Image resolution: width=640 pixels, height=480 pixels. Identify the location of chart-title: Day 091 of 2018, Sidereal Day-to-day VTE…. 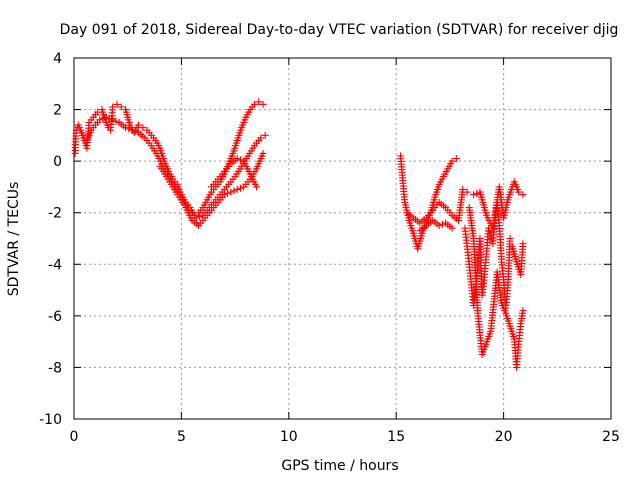
(339, 30).